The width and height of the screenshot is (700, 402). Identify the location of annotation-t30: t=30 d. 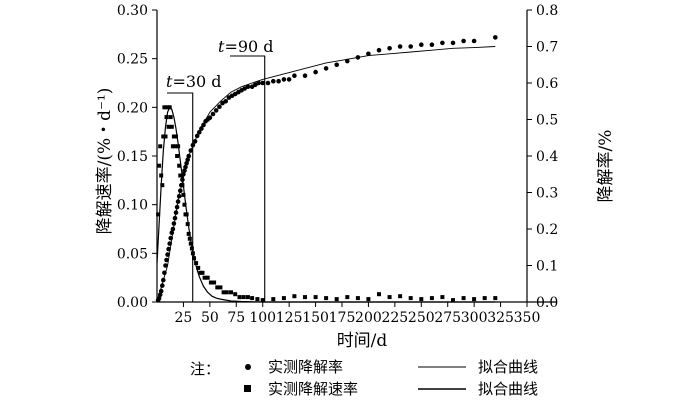
(194, 81).